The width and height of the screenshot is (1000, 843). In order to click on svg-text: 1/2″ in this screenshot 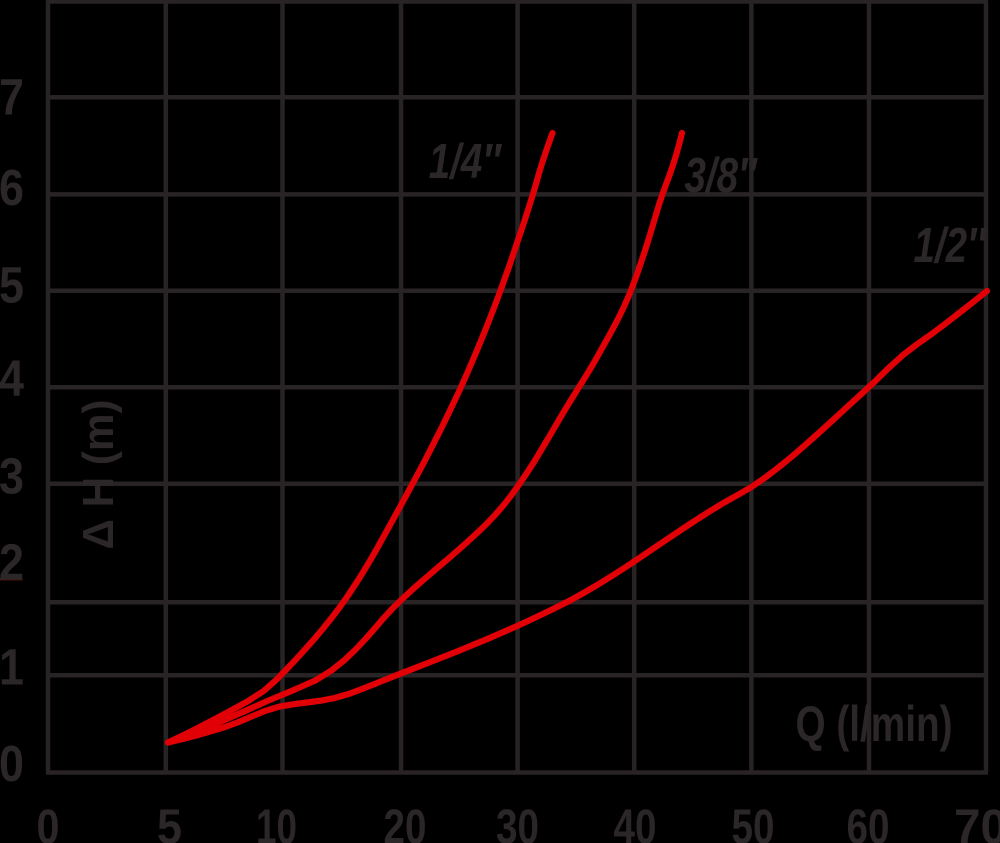, I will do `click(951, 246)`.